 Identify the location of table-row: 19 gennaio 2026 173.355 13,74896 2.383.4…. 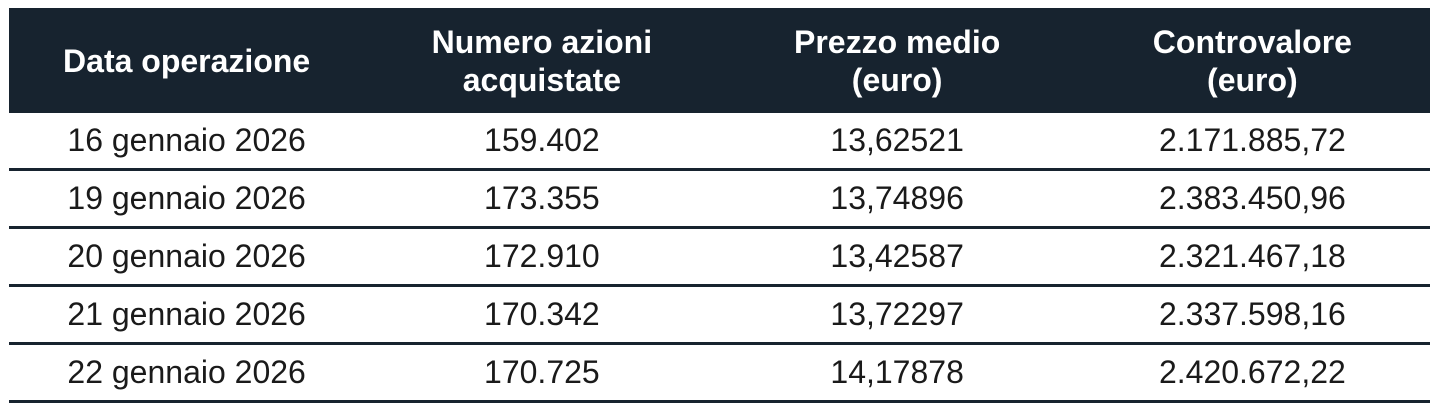
(719, 199).